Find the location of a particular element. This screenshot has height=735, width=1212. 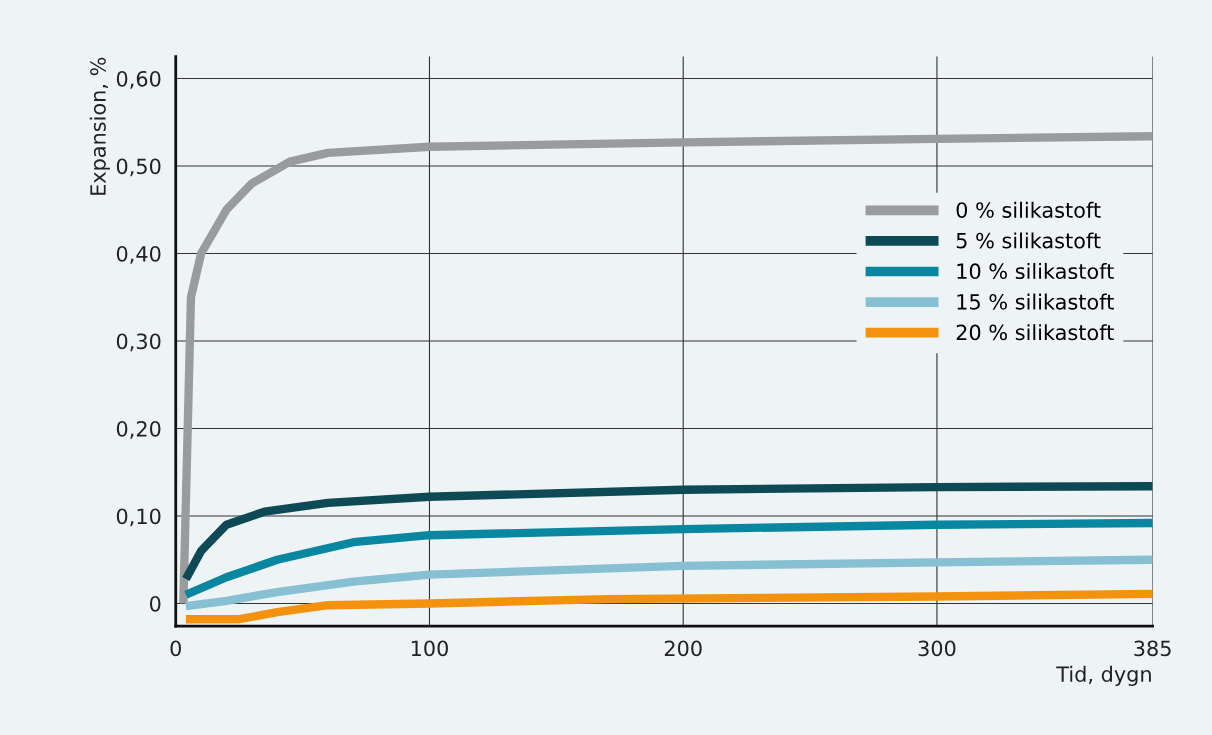

x-tick-label: 200 is located at coordinates (683, 648).